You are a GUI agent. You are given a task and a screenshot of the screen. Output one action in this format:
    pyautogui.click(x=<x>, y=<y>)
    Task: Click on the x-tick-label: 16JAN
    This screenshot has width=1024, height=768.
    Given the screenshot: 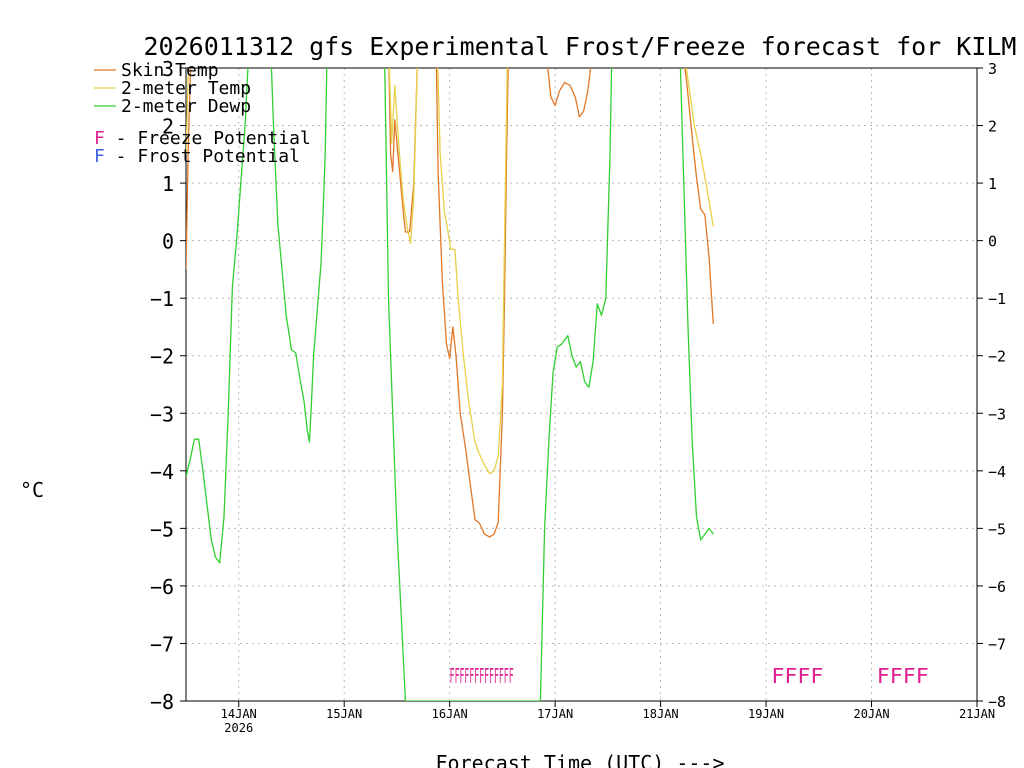 What is the action you would take?
    pyautogui.click(x=450, y=714)
    